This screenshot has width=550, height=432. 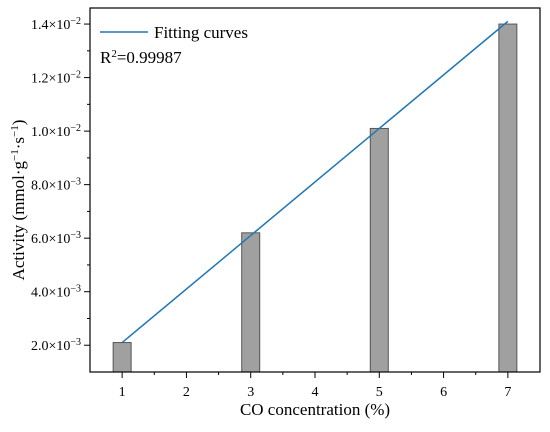 What do you see at coordinates (56, 292) in the screenshot?
I see `y-tick-label: 4.0×10⁻³` at bounding box center [56, 292].